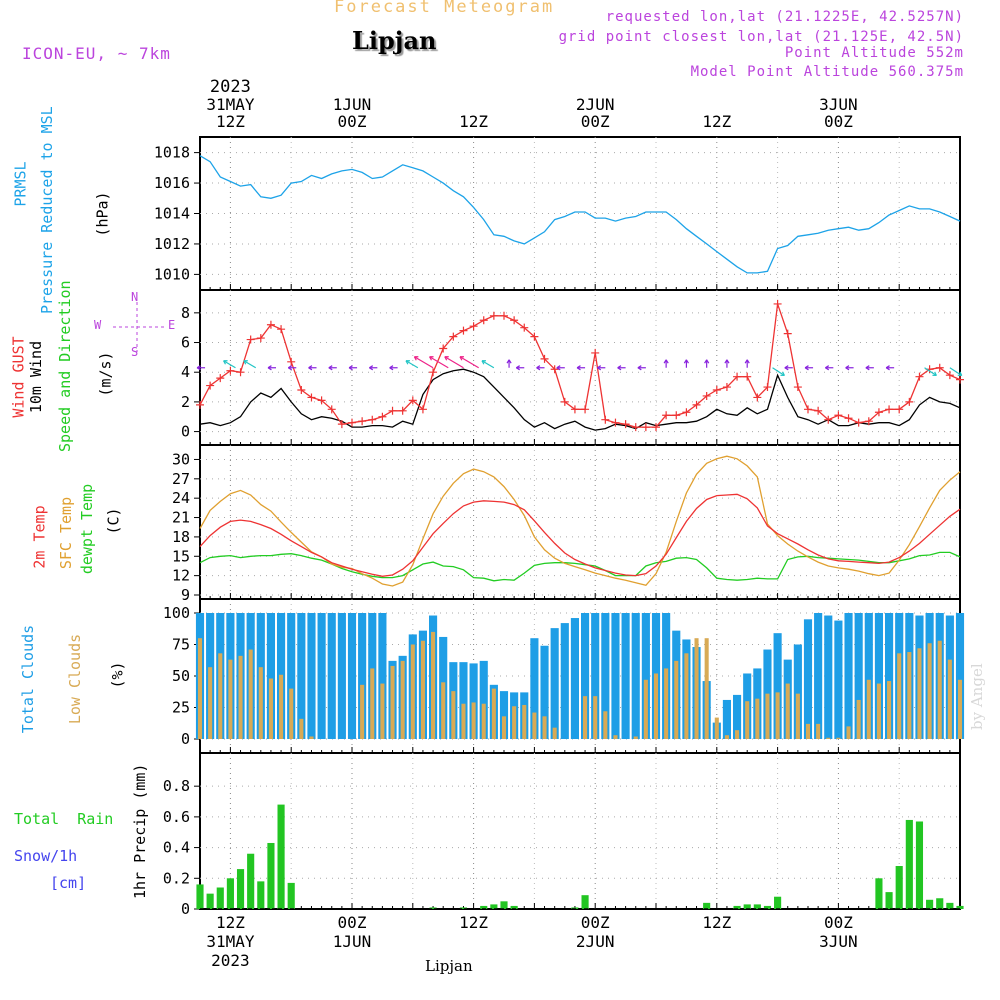  What do you see at coordinates (580, 399) in the screenshot?
I see `wind-speed-line` at bounding box center [580, 399].